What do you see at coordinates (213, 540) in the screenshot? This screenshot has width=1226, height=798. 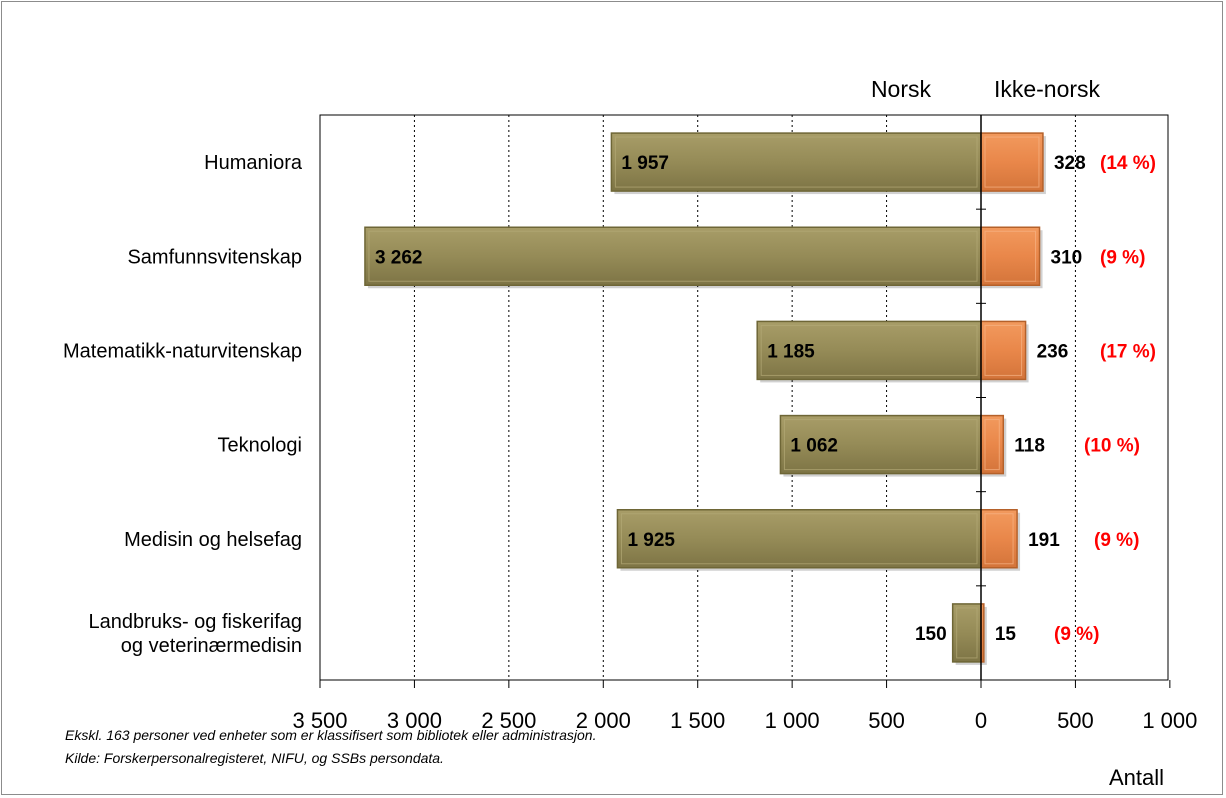 I see `category-label: Medisin og helsefag` at bounding box center [213, 540].